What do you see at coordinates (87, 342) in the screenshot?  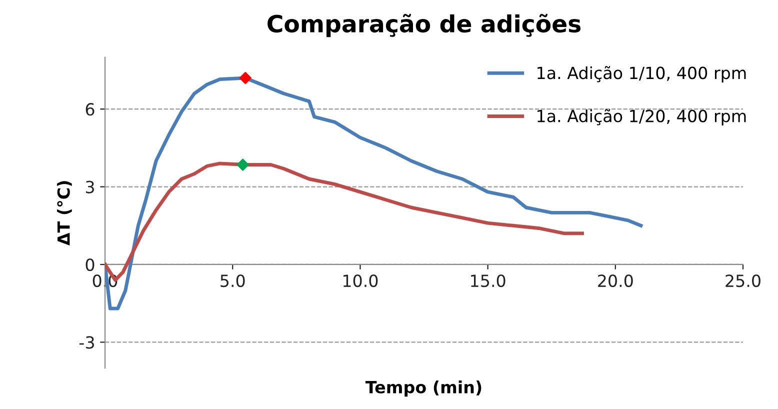 I see `y-tick-label: -3` at bounding box center [87, 342].